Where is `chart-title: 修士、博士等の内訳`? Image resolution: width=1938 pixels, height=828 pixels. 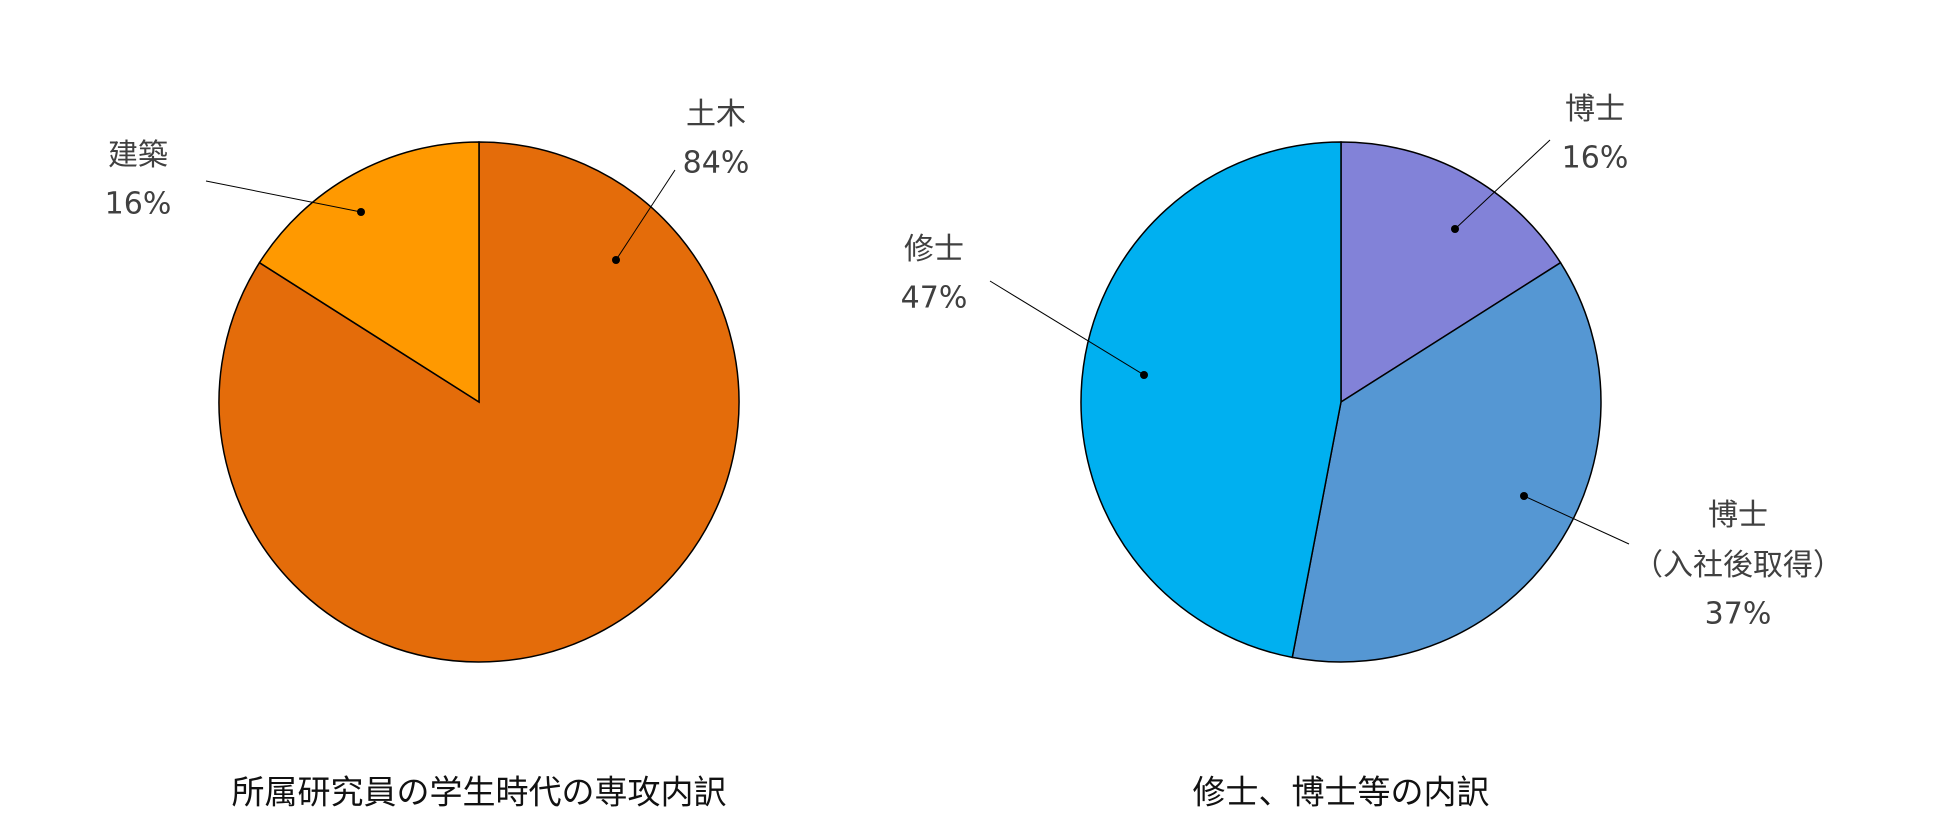 chart-title: 修士、博士等の内訳 is located at coordinates (1341, 792).